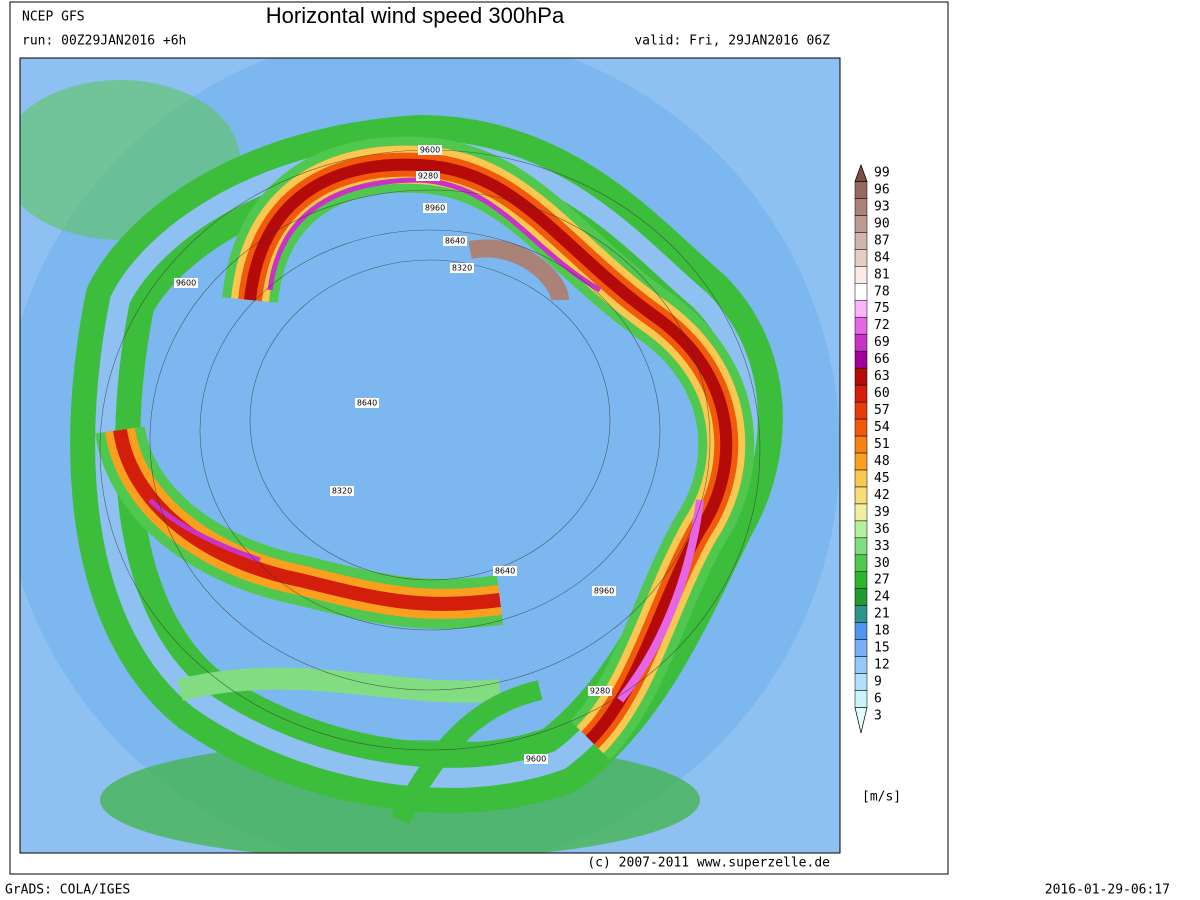  Describe the element at coordinates (882, 461) in the screenshot. I see `colorbar-label: 48` at that location.